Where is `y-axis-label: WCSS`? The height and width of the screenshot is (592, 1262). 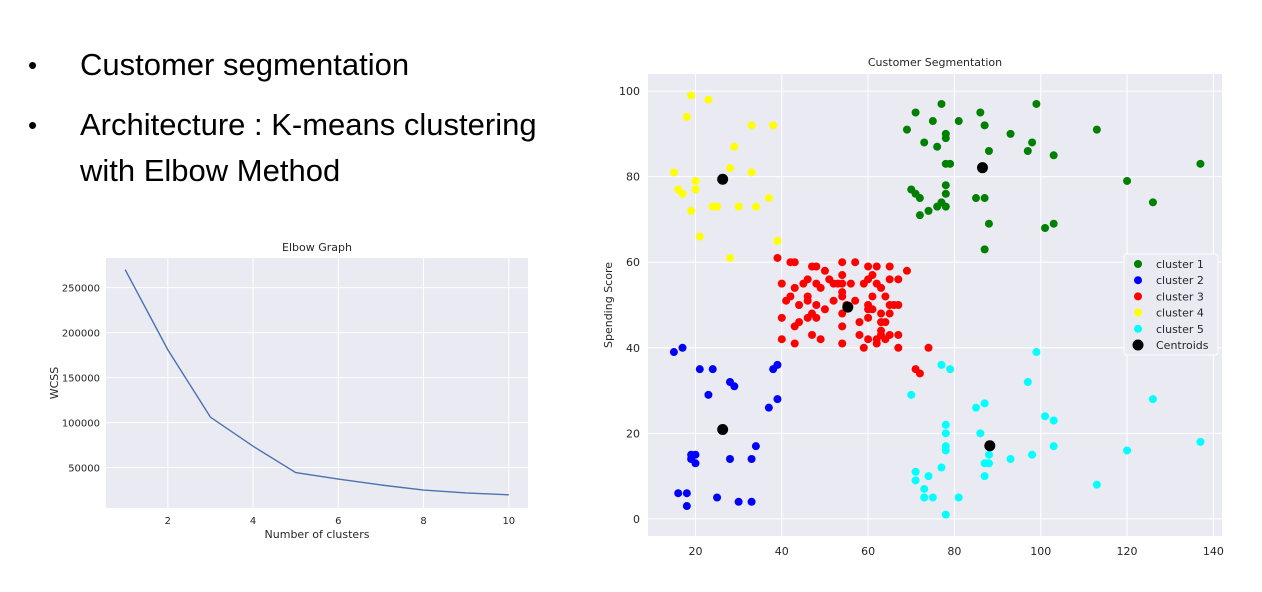 y-axis-label: WCSS is located at coordinates (54, 383).